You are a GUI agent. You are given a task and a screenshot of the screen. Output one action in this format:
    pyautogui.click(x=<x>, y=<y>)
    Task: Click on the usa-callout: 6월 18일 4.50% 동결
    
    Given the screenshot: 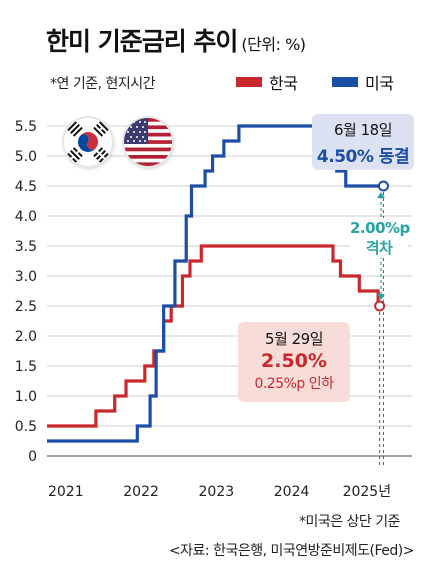 What is the action you would take?
    pyautogui.click(x=363, y=142)
    